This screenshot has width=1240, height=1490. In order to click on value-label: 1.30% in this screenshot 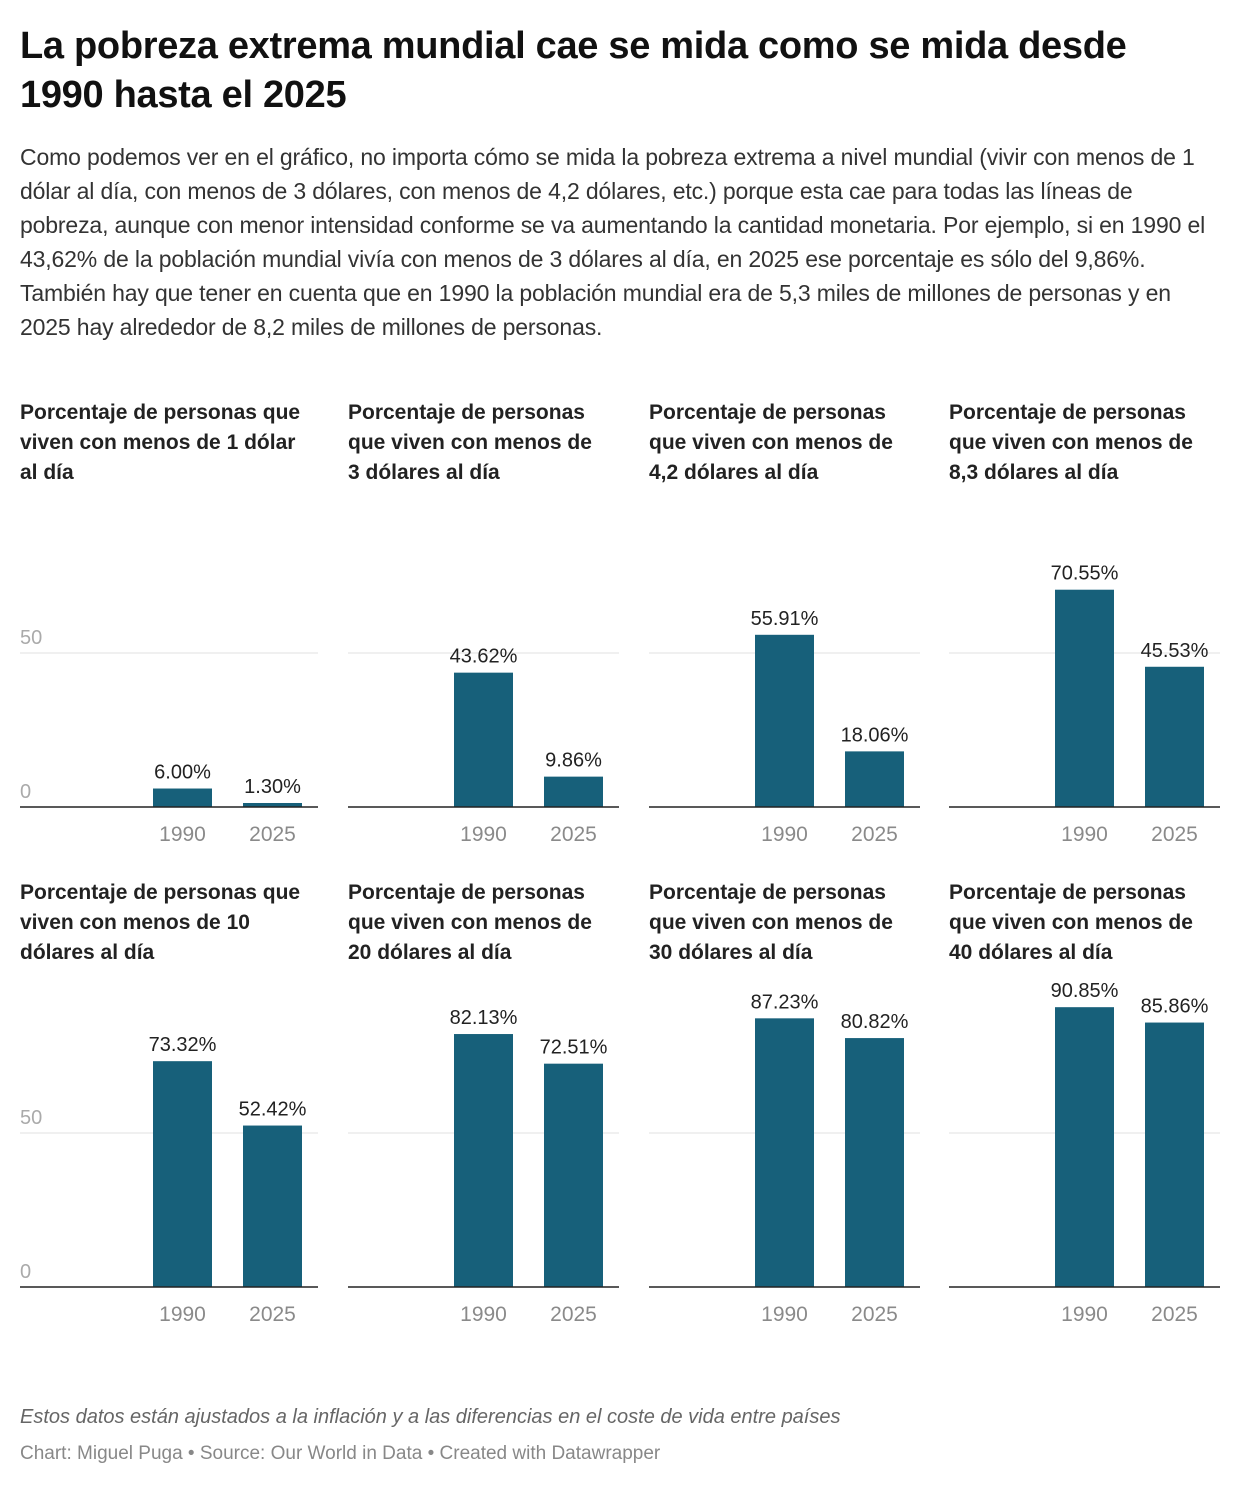, I will do `click(272, 787)`.